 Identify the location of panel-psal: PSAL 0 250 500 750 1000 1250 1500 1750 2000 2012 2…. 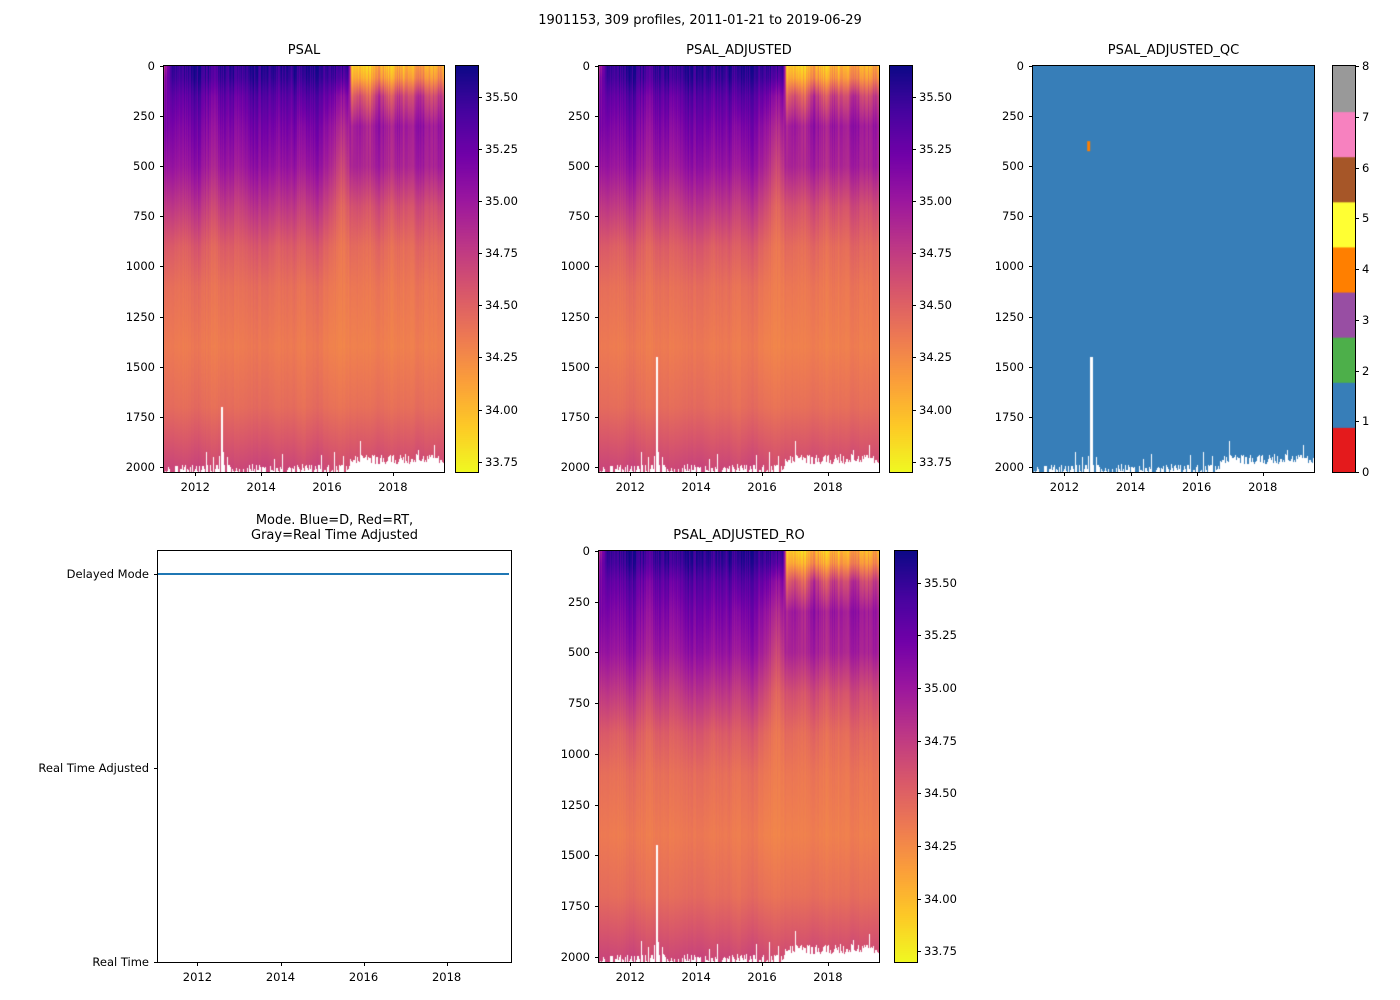
(322, 268).